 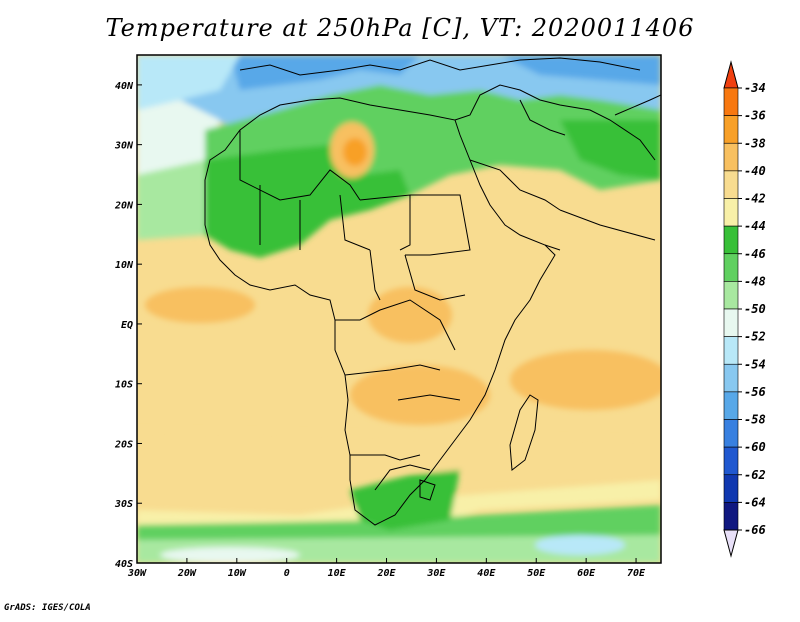 I want to click on legend-label: -58, so click(x=755, y=420).